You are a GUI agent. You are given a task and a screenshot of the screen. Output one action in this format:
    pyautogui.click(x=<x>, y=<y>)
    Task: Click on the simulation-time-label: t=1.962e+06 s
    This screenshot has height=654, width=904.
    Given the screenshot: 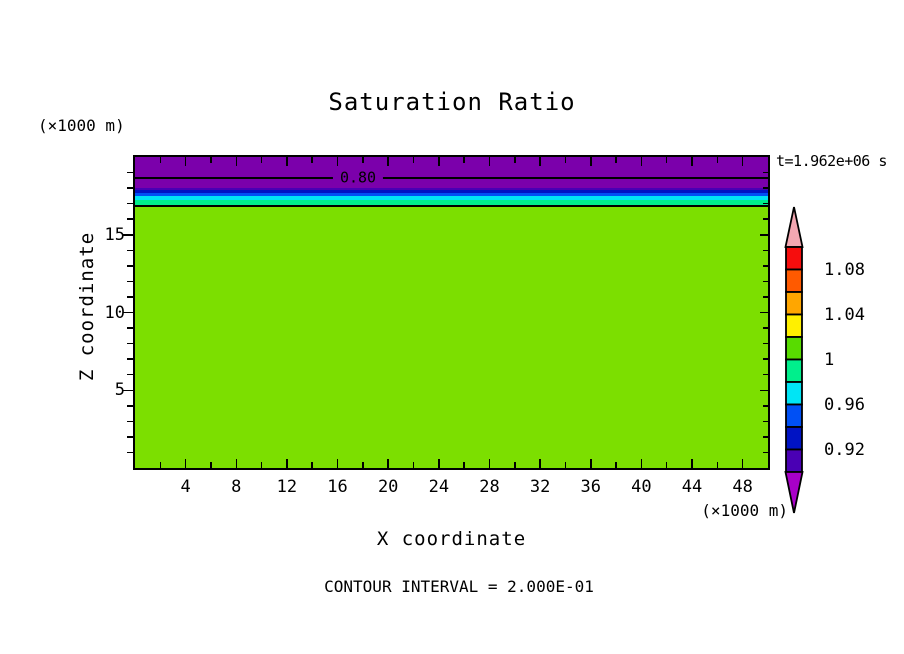 What is the action you would take?
    pyautogui.click(x=831, y=161)
    